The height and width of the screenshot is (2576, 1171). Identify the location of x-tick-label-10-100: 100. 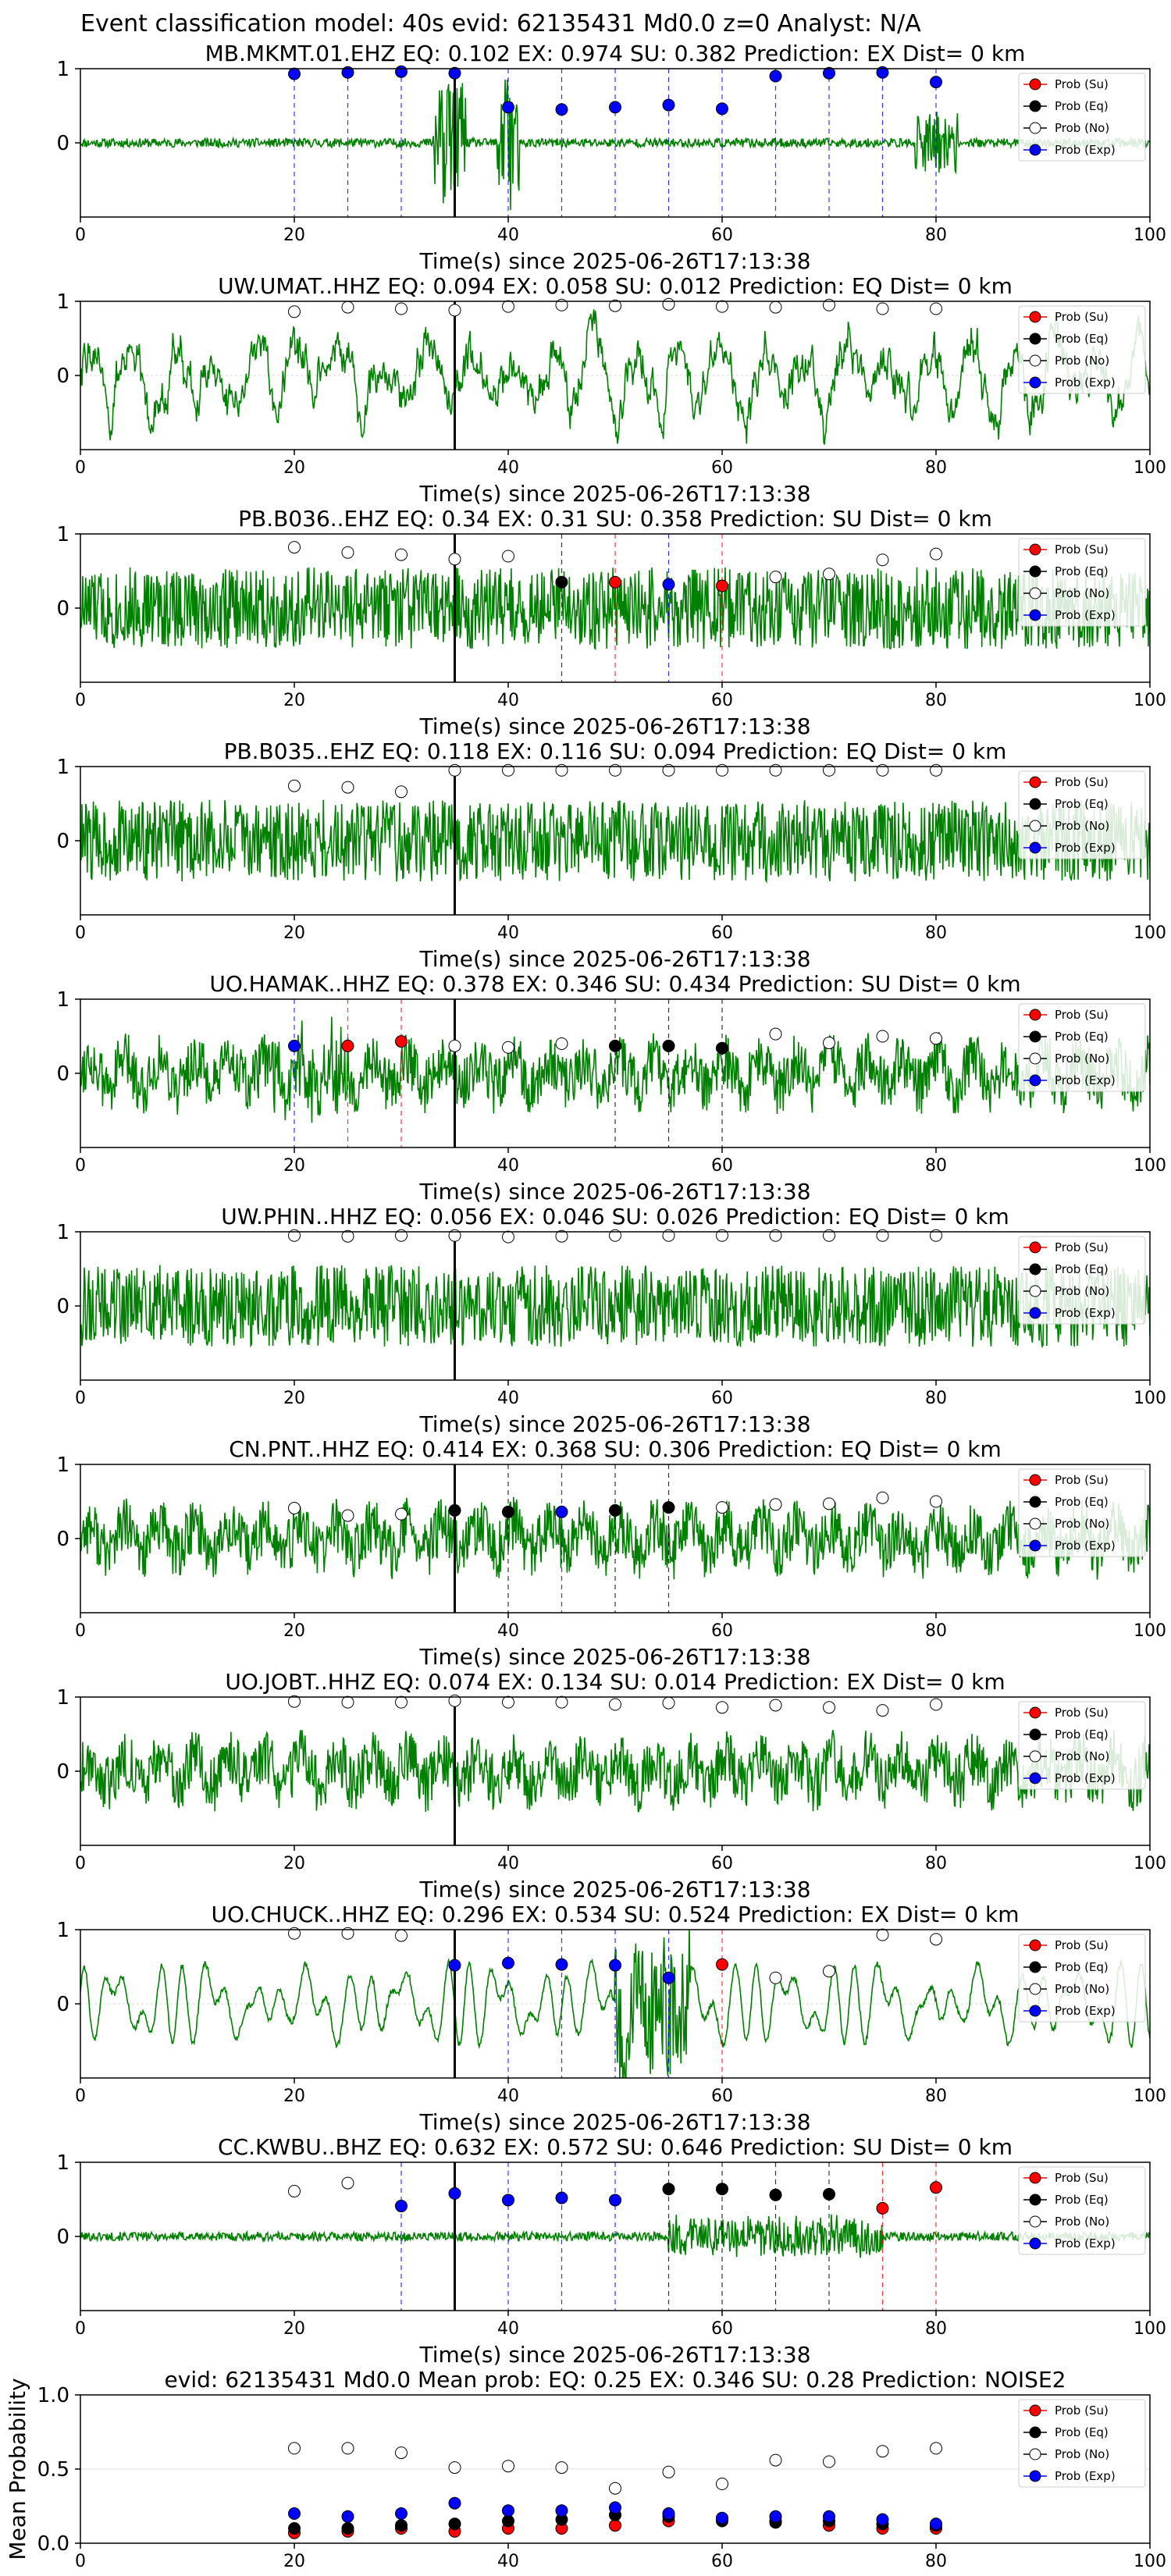
(1150, 2561).